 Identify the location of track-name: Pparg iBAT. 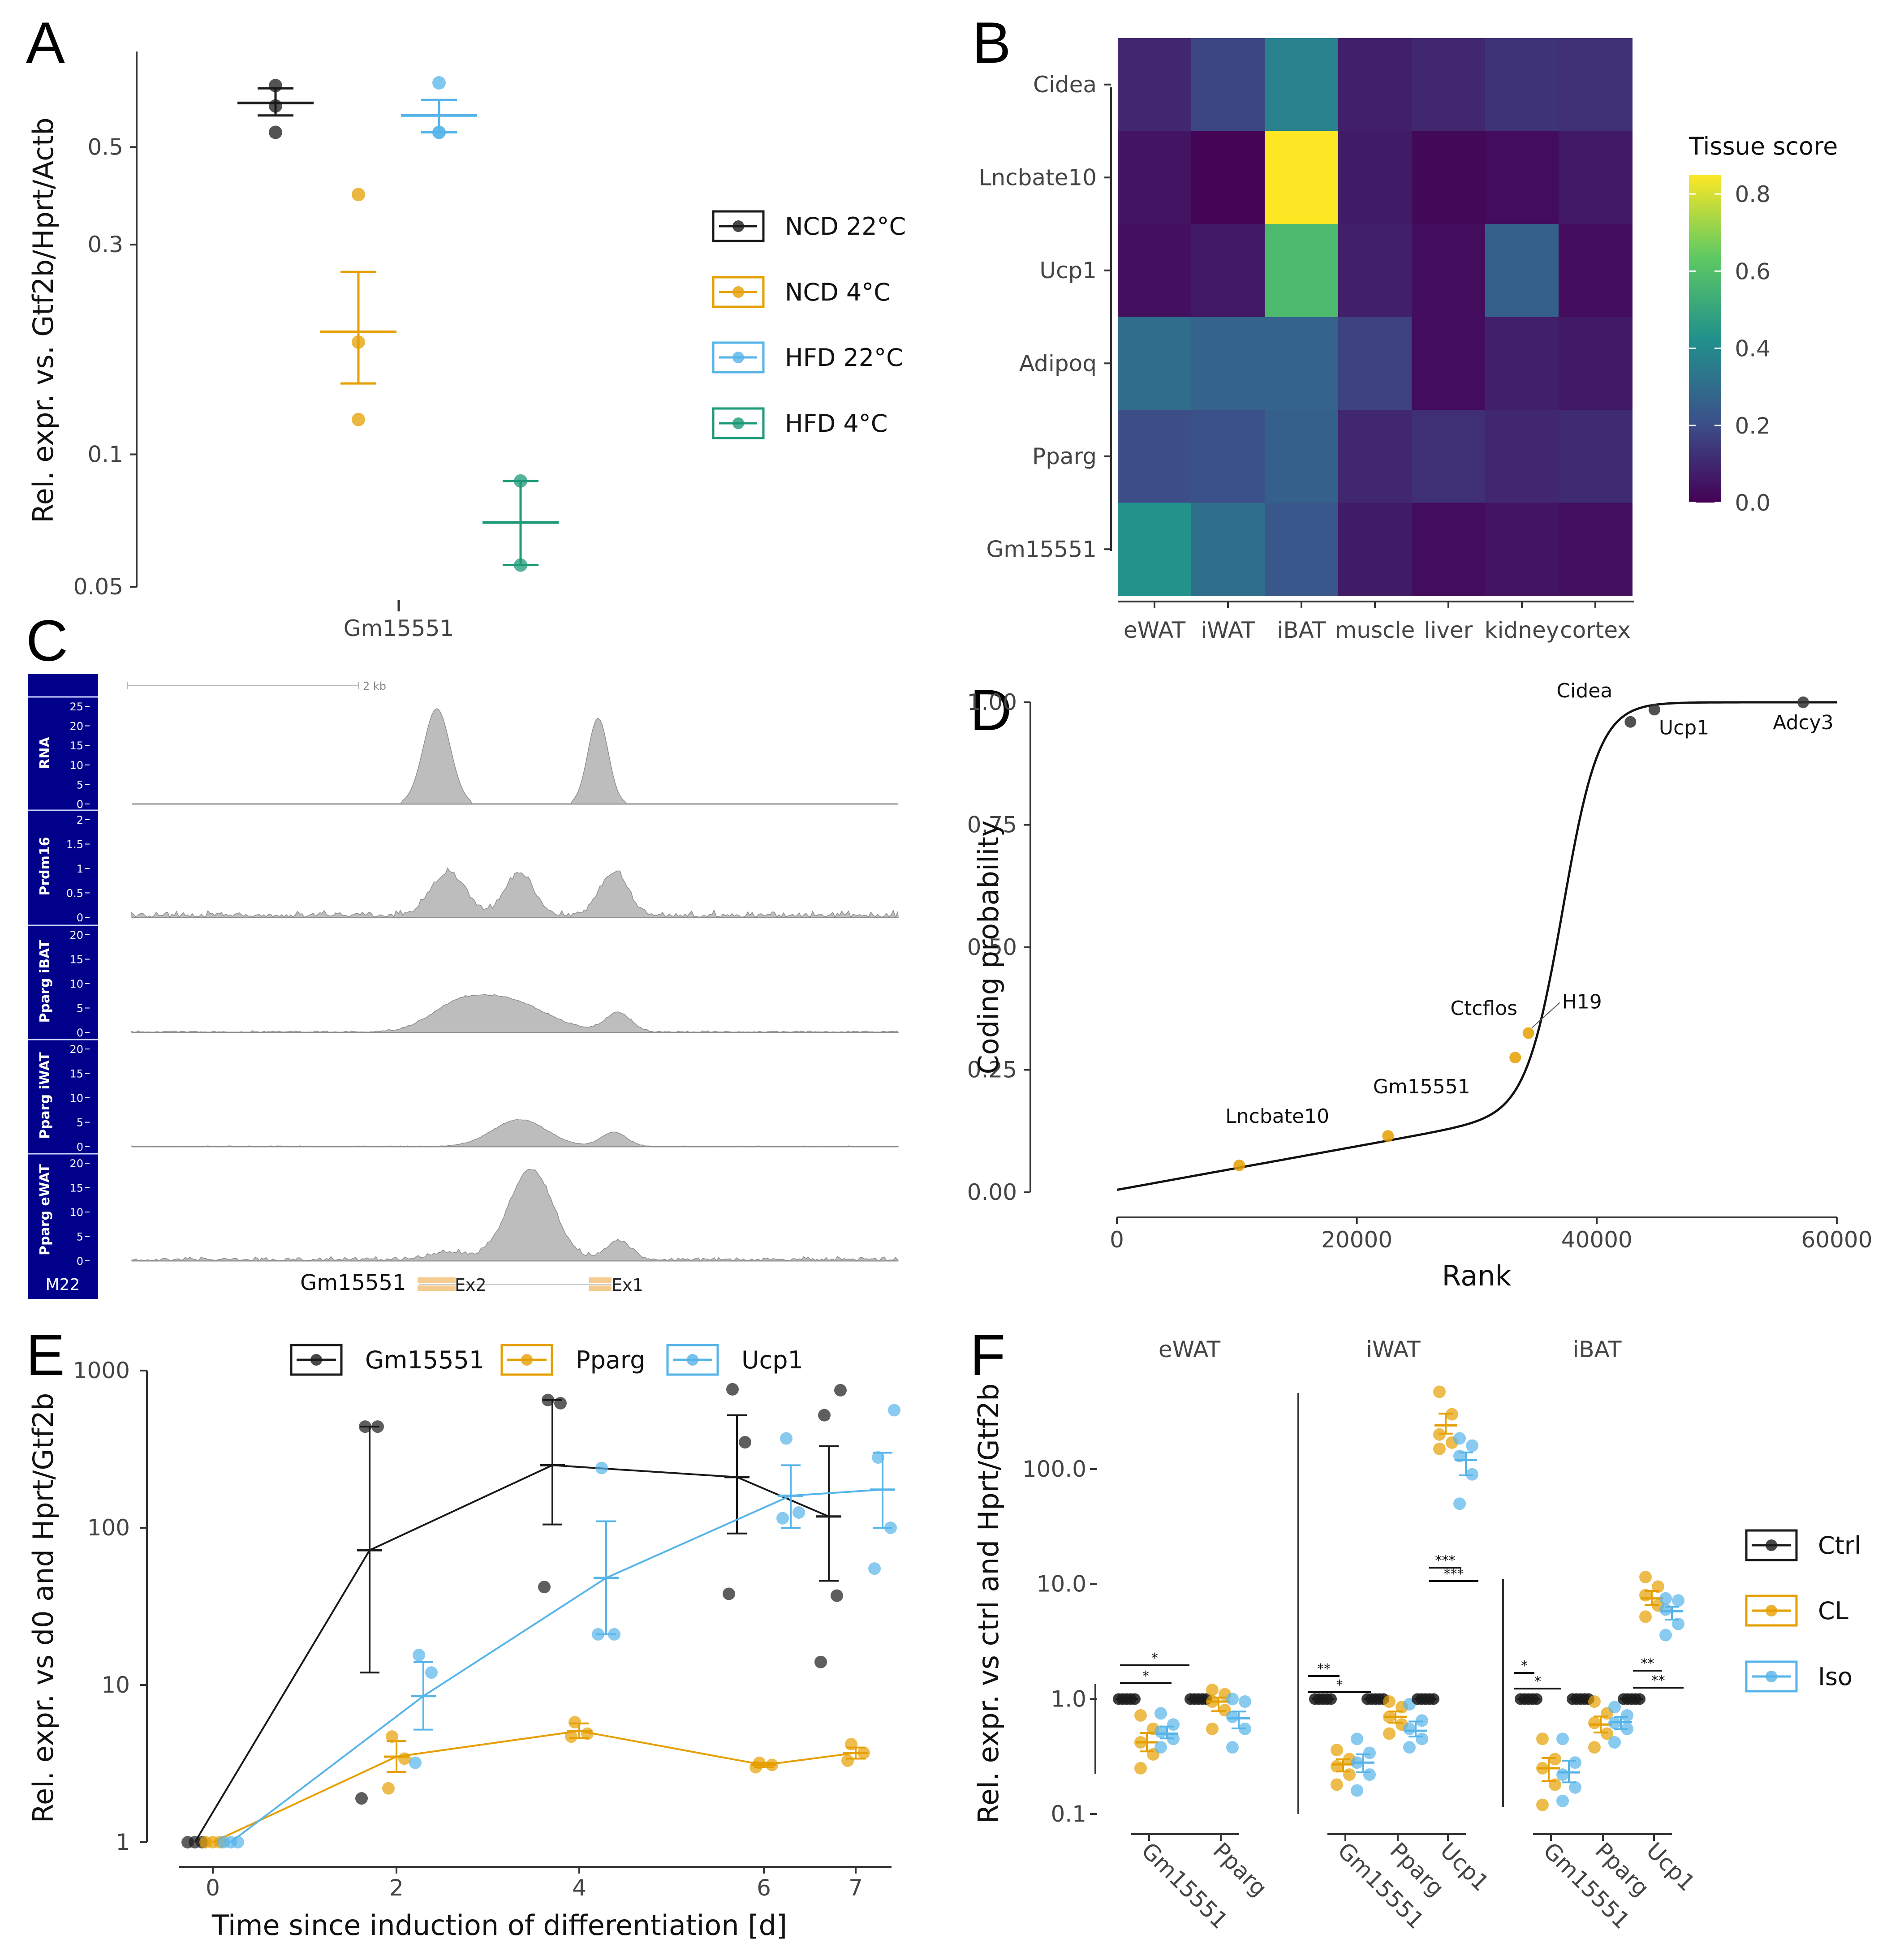
(45, 981).